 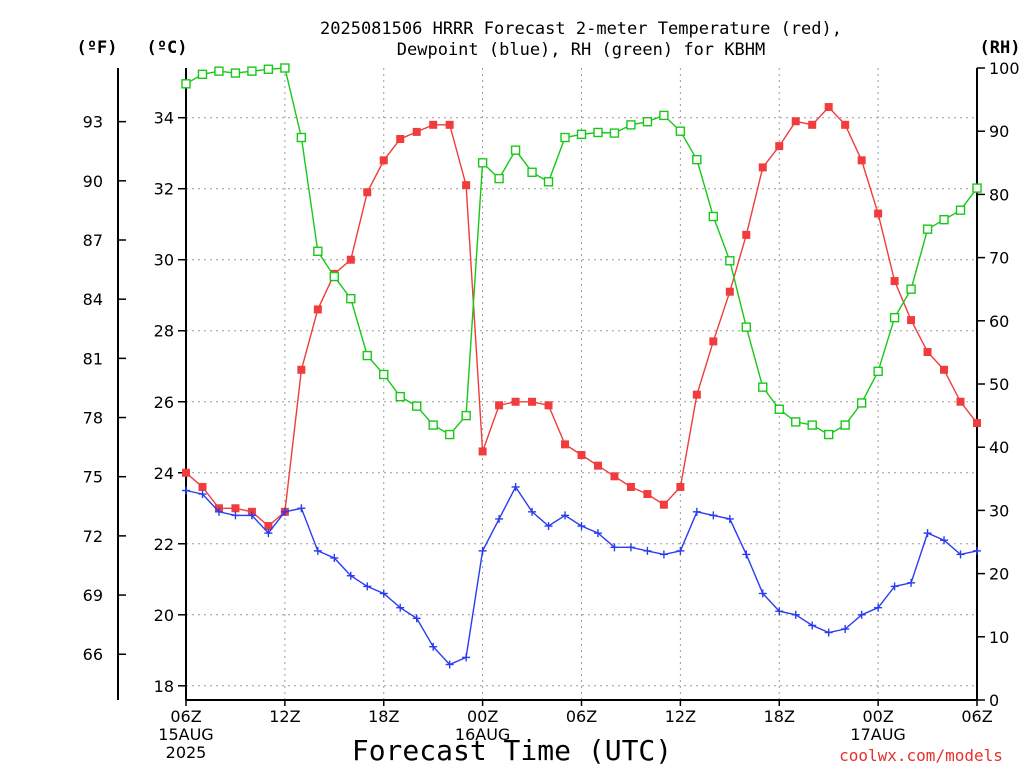 I want to click on celsius-tick-label: 32, so click(x=164, y=189).